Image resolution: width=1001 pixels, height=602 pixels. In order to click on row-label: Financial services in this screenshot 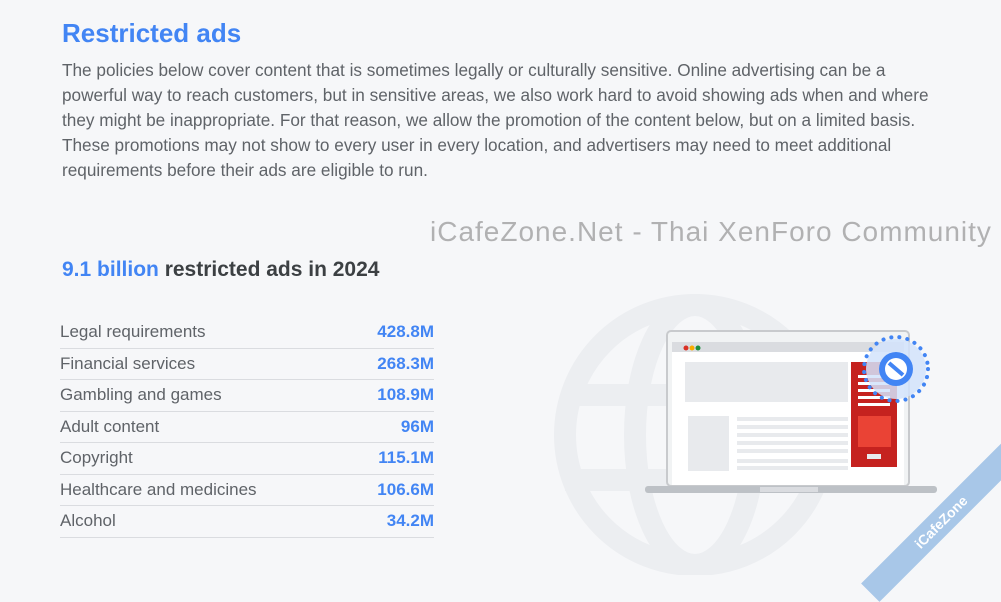, I will do `click(128, 363)`.